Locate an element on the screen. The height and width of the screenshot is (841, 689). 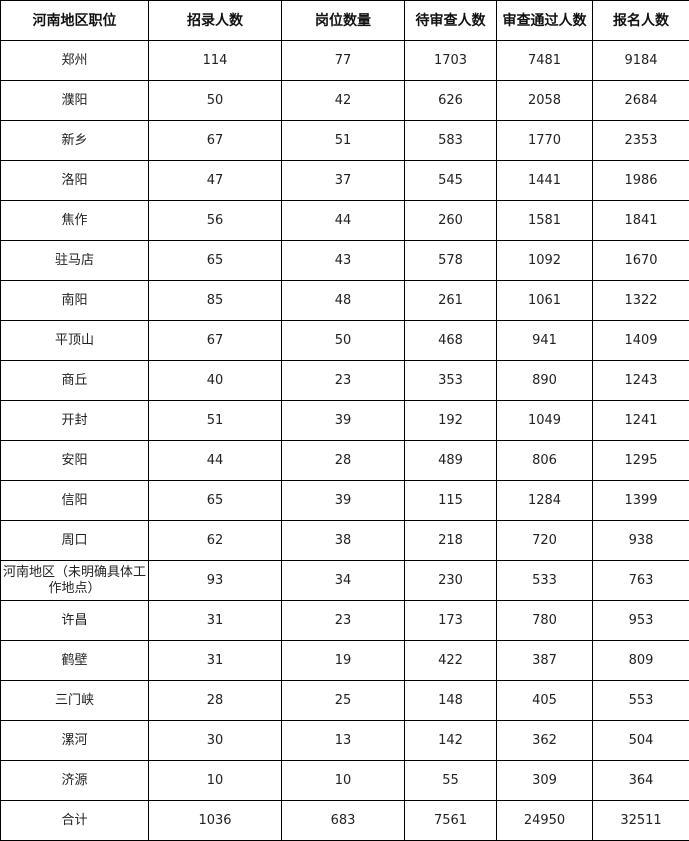
applicants-cell: 553 is located at coordinates (640, 700).